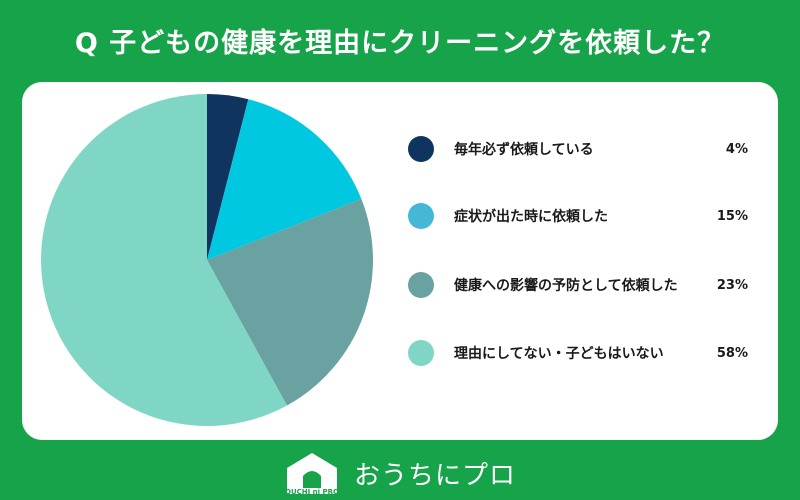 This screenshot has height=500, width=800. Describe the element at coordinates (566, 286) in the screenshot. I see `legend-label: 健康への影響の予防として依頼した` at that location.